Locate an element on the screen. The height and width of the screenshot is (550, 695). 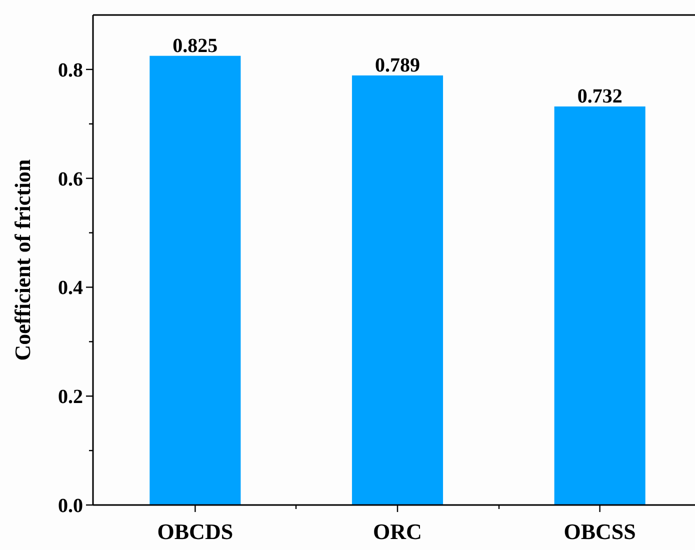
text: 0.6 is located at coordinates (70, 179).